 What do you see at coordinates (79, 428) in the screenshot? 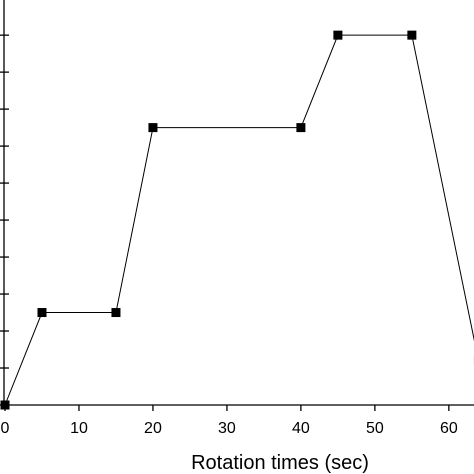
I see `x-tick-label: 10` at bounding box center [79, 428].